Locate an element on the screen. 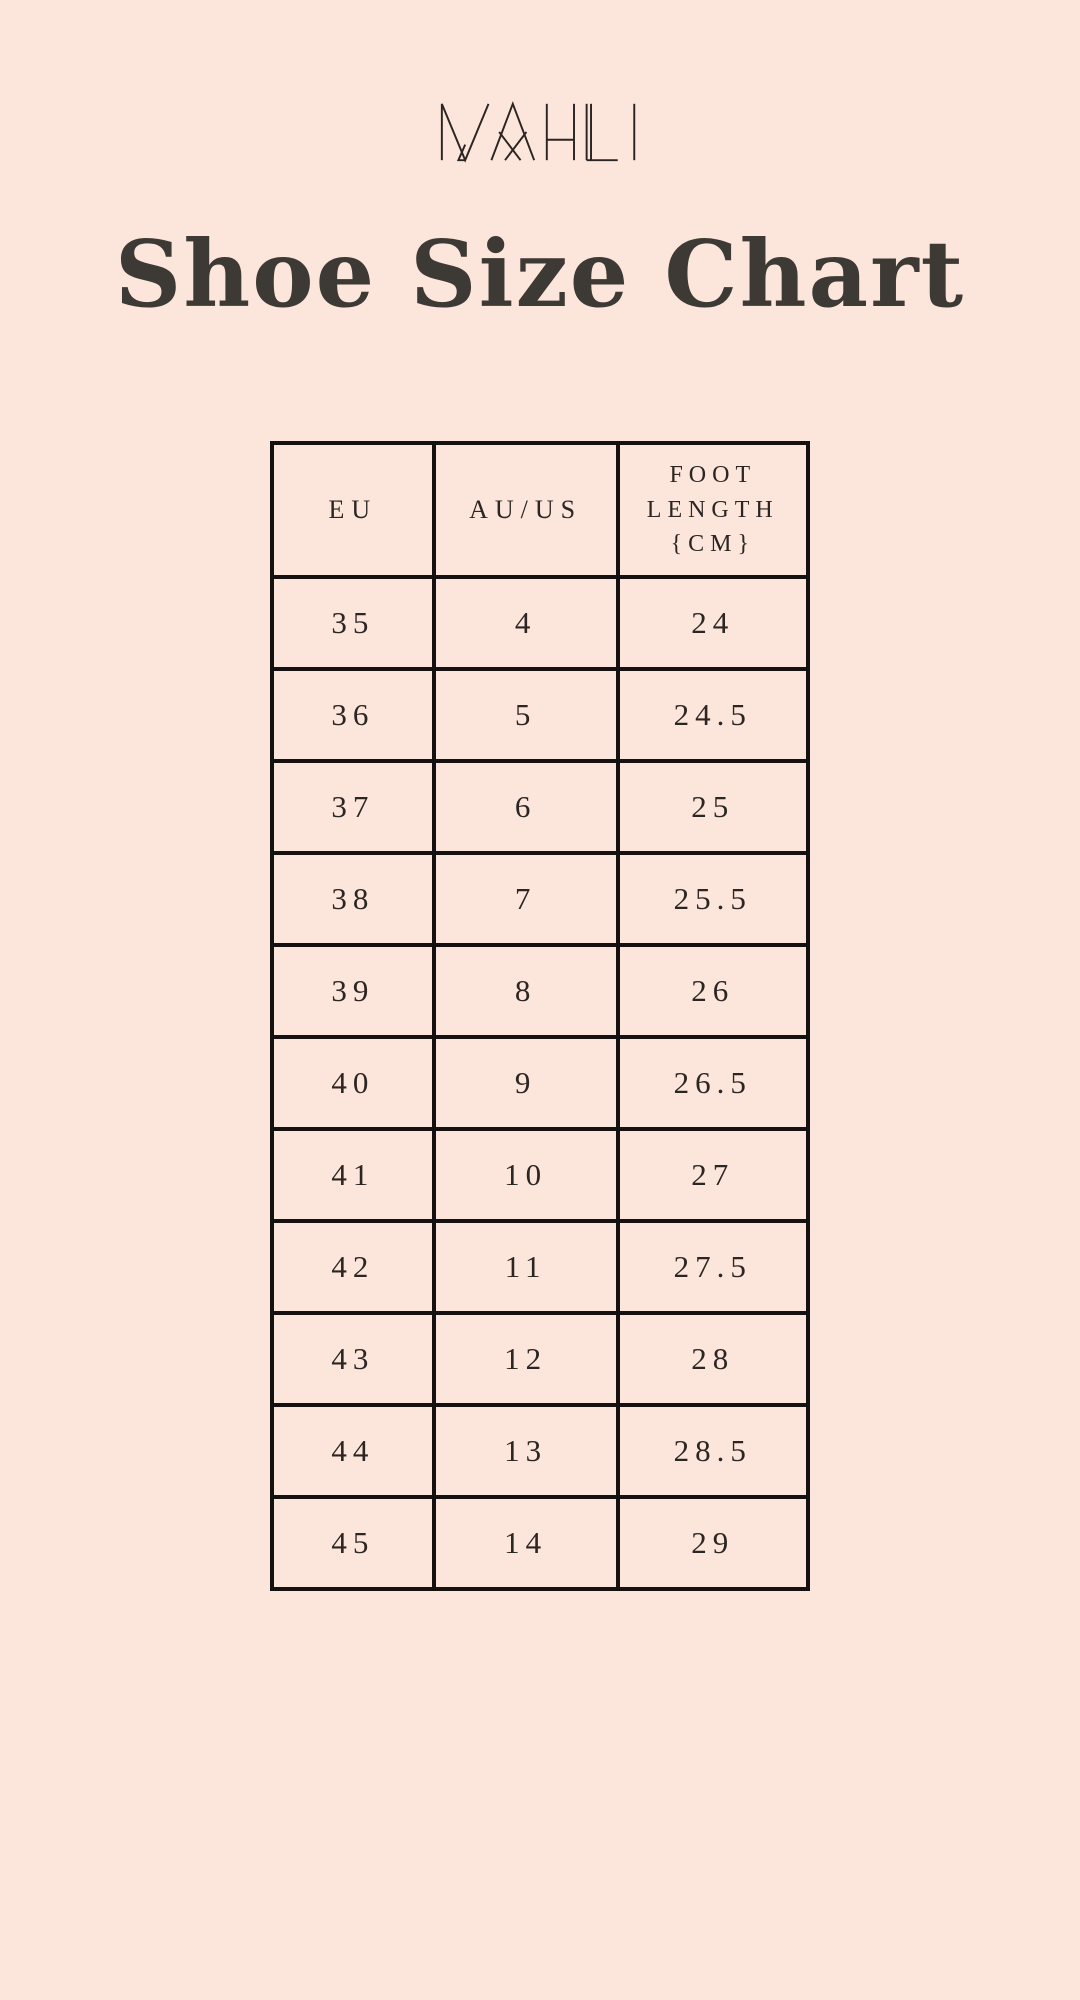  table-row: 37 6 25 is located at coordinates (540, 807).